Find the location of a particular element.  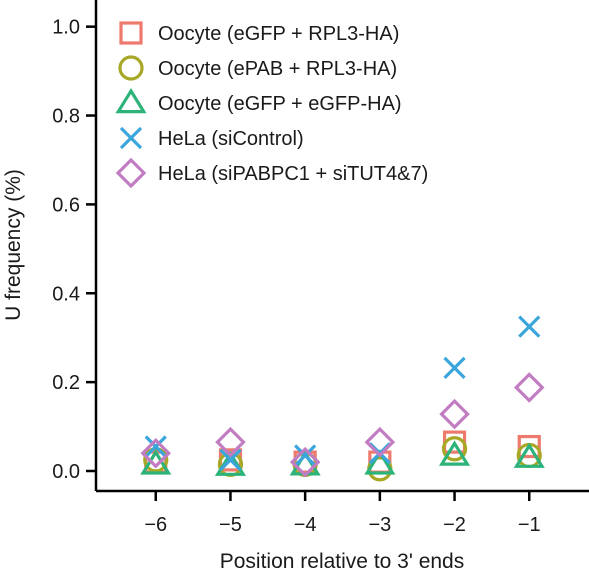

y-tick-label: 0.4 is located at coordinates (66, 294).